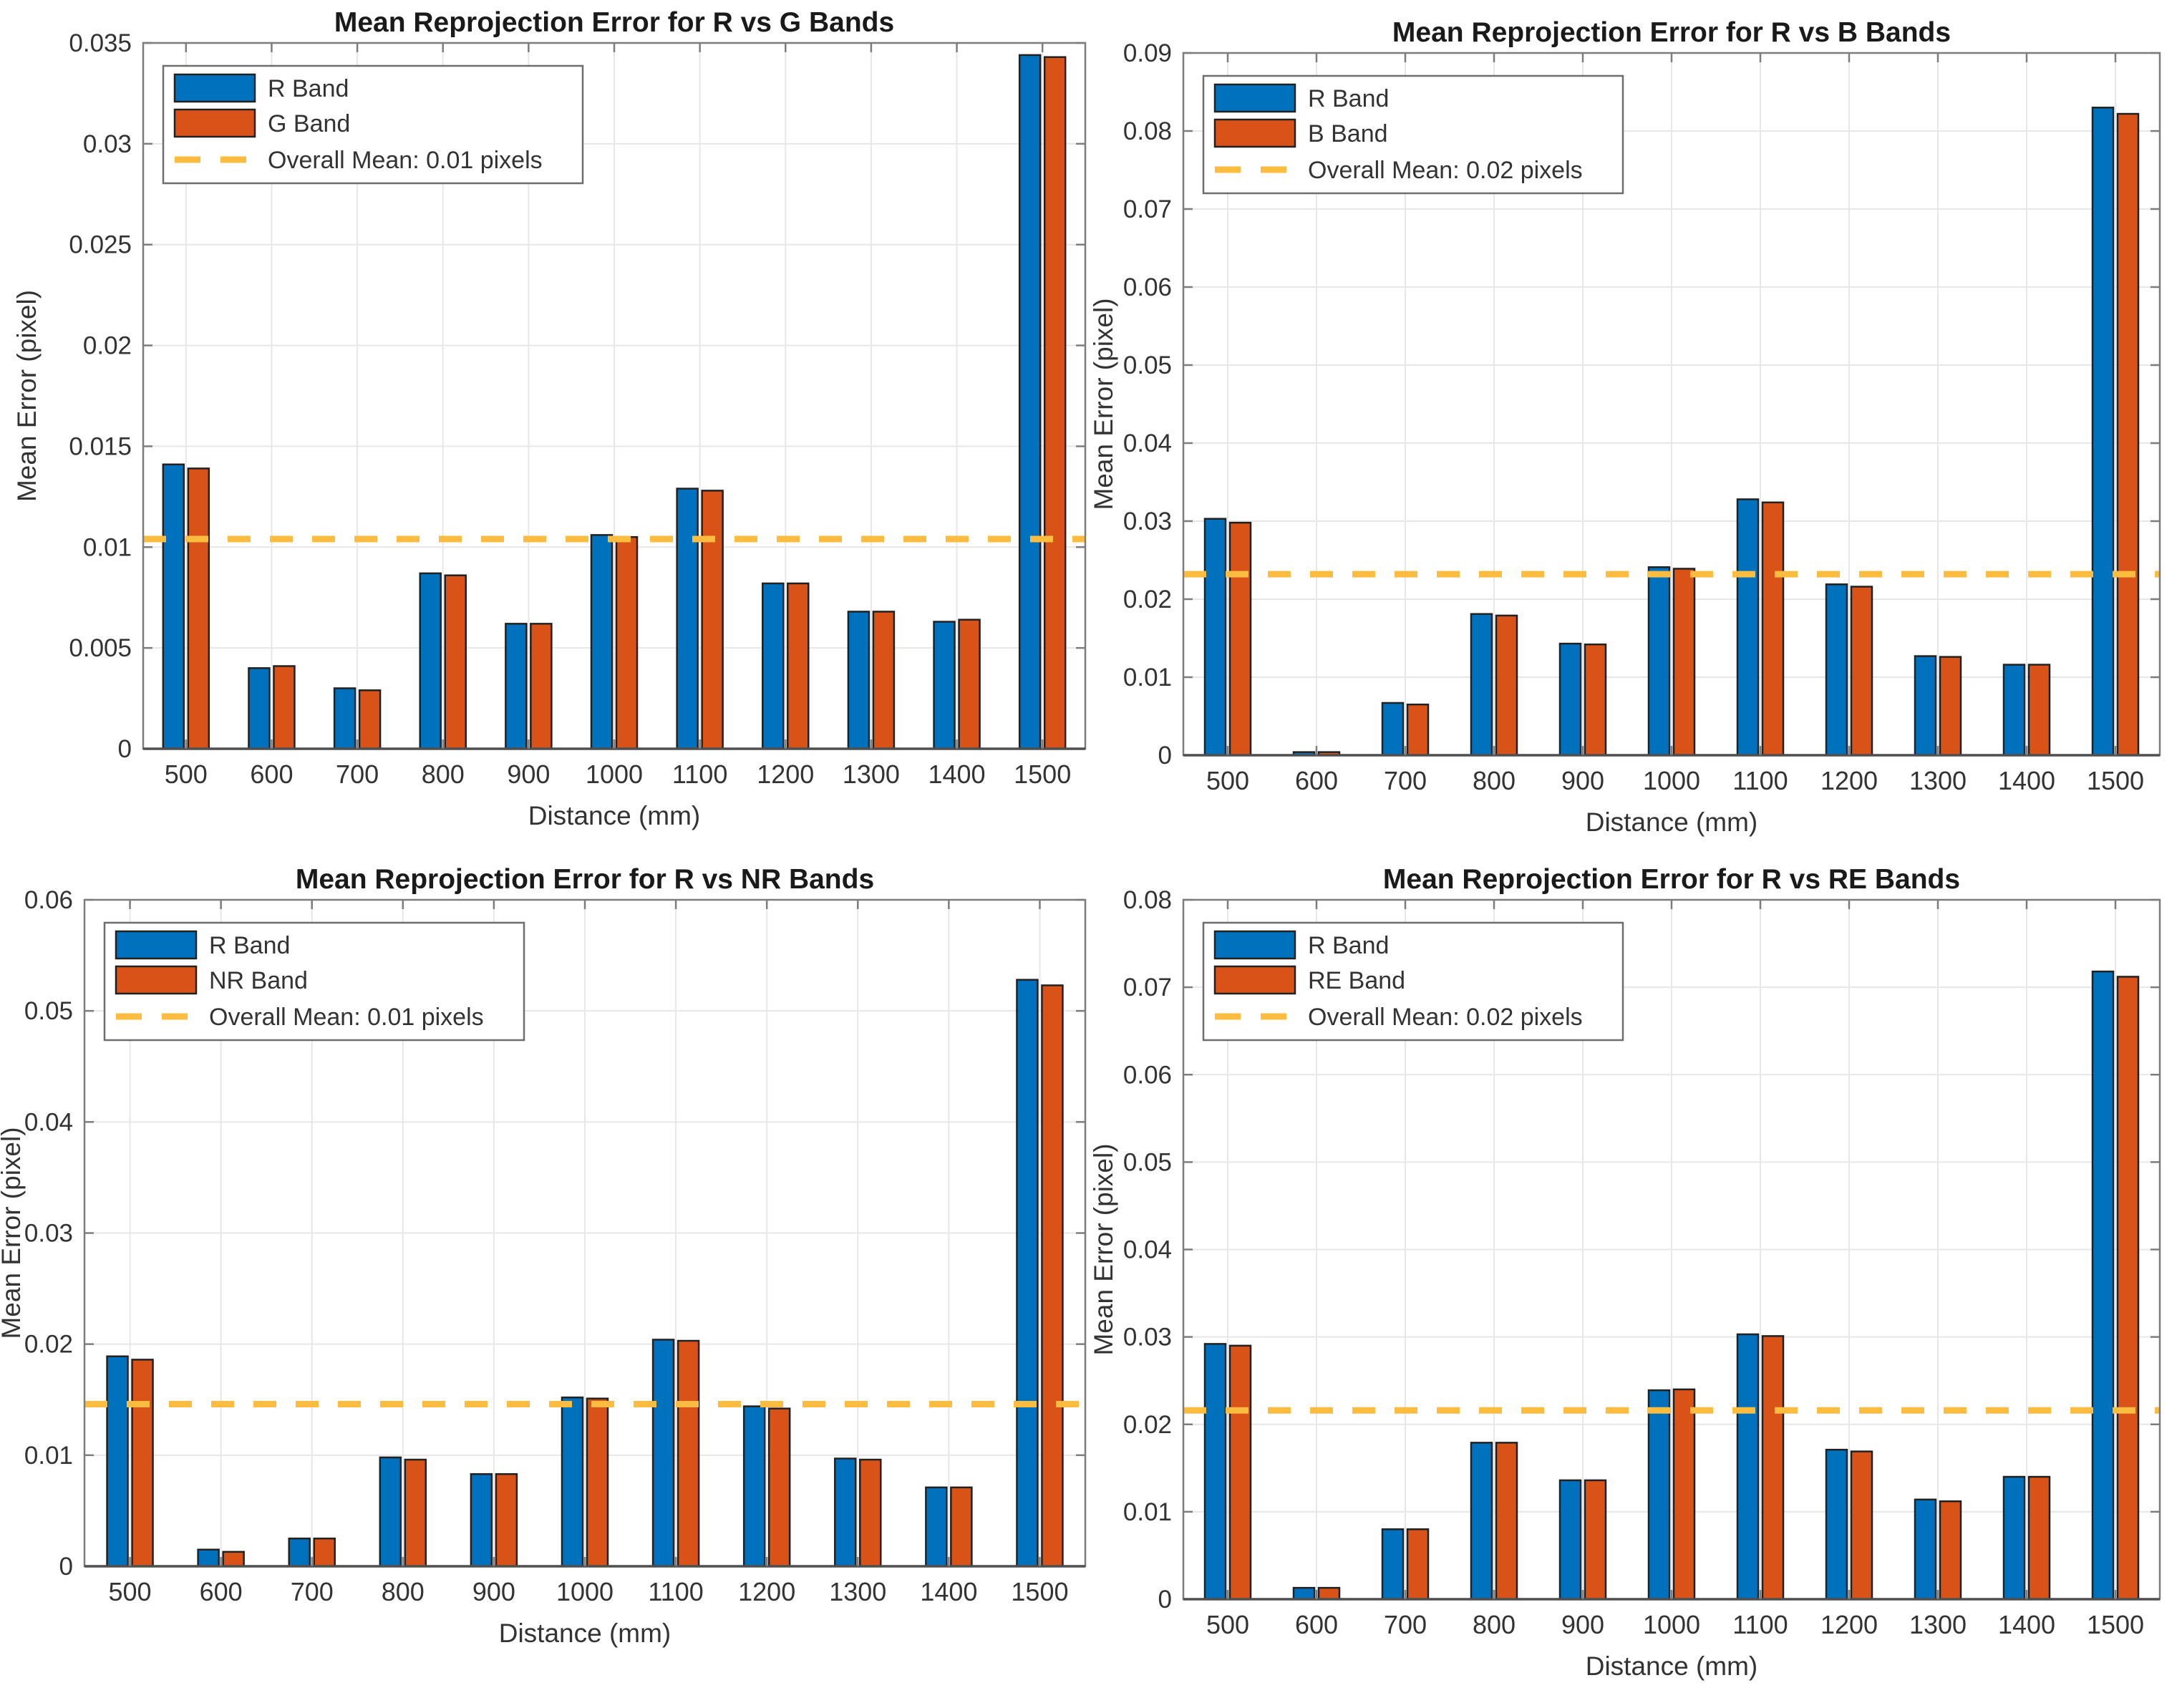 Image resolution: width=2182 pixels, height=1708 pixels. I want to click on legend-swatch-re-band, so click(1254, 980).